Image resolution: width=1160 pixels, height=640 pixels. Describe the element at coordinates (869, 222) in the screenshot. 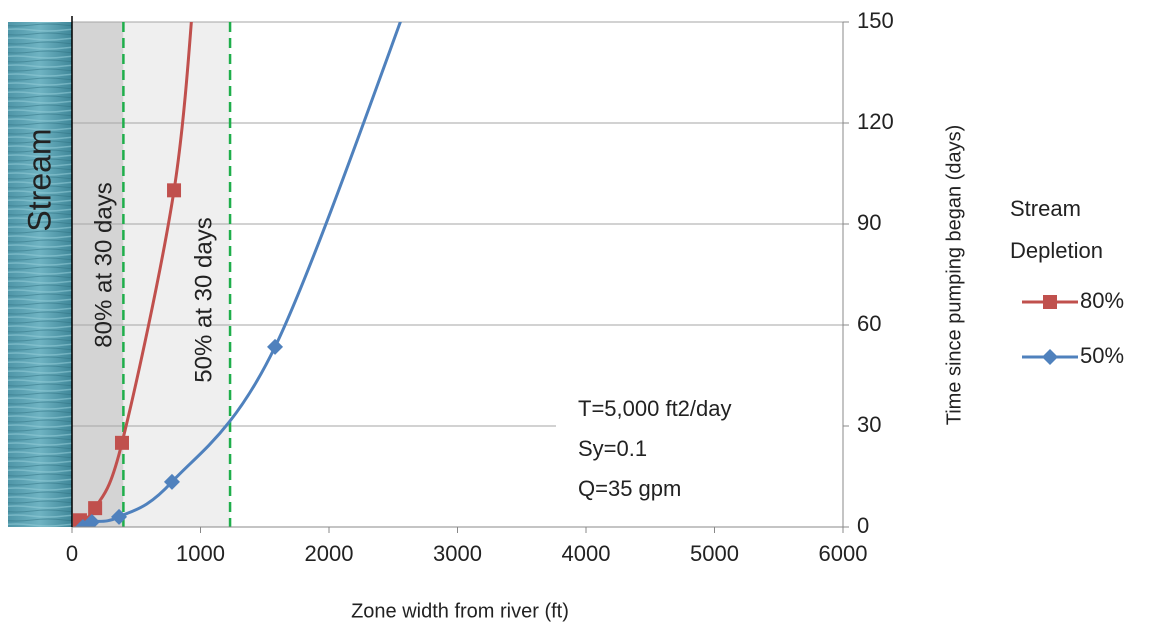

I see `y-tick-label: 90` at that location.